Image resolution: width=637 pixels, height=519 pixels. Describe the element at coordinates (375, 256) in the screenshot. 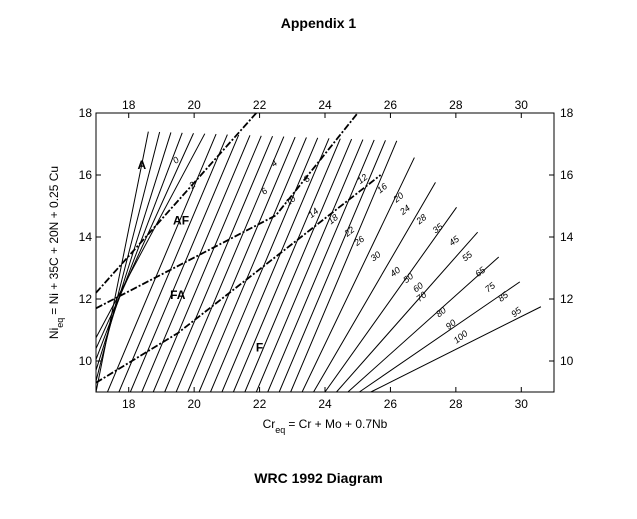

I see `ferrite-number-label: 30` at that location.